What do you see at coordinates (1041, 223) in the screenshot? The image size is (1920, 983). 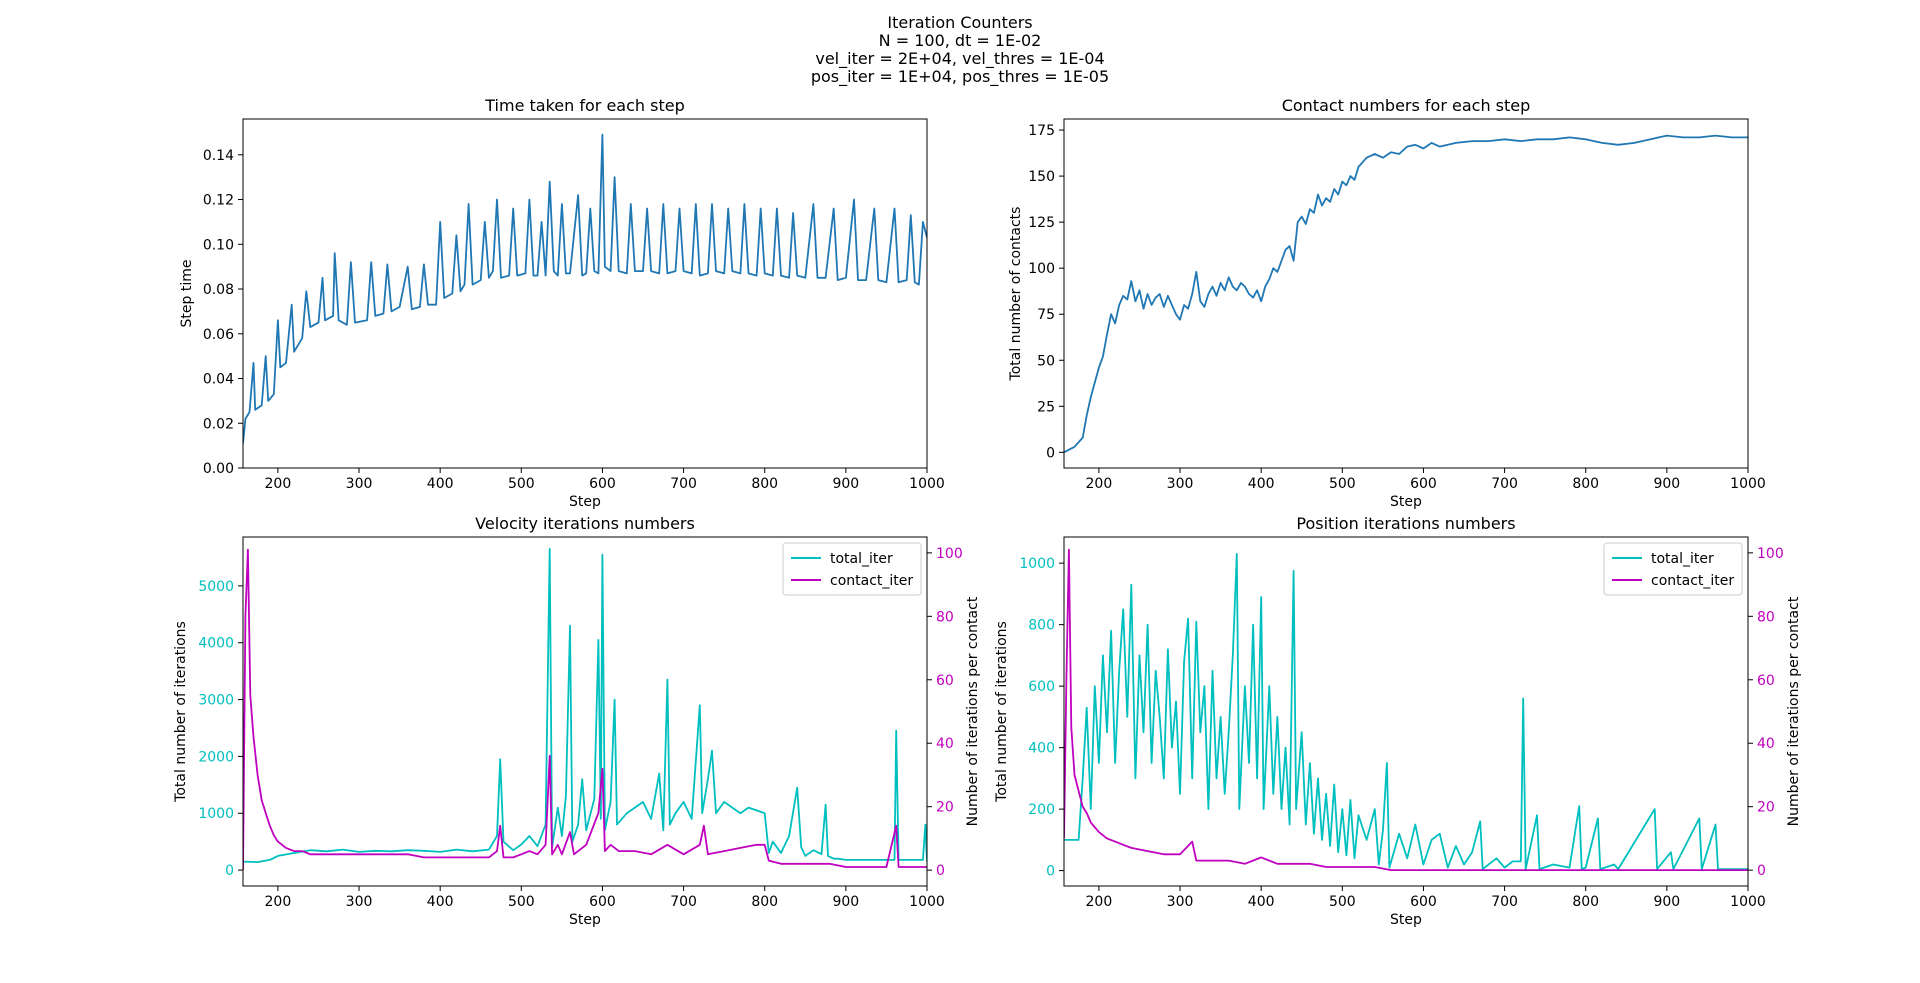 I see `y-tick-label: 125` at bounding box center [1041, 223].